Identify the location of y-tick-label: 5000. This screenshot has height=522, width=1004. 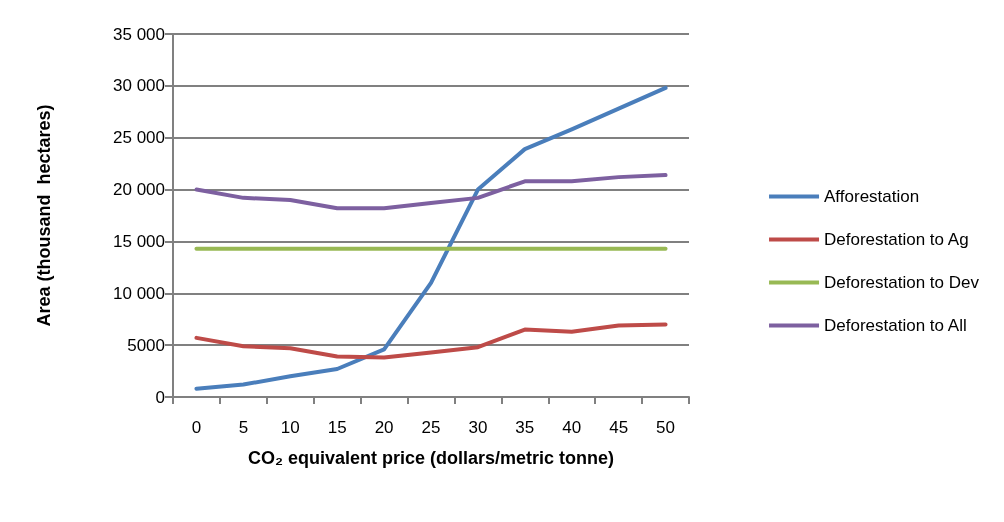
(146, 345).